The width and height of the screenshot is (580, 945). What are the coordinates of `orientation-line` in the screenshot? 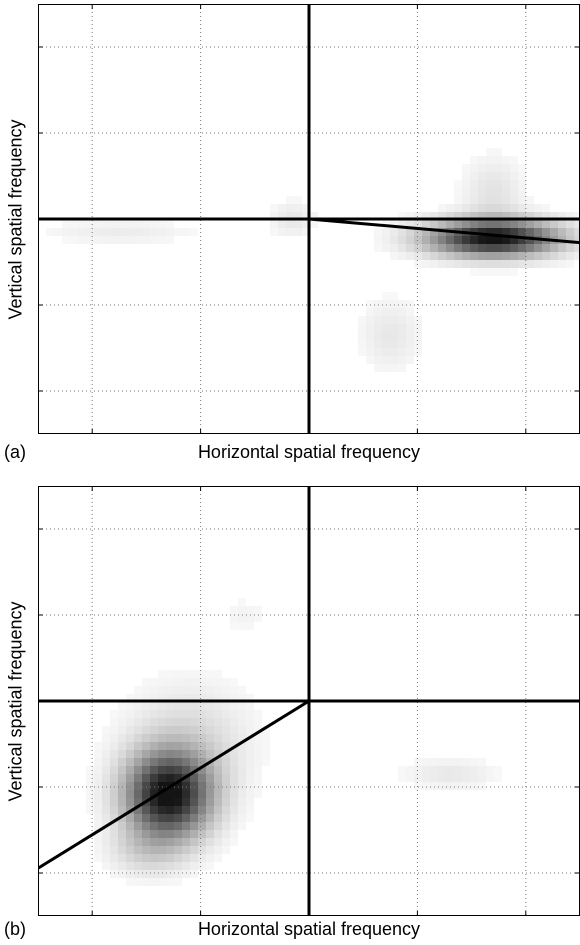 It's located at (444, 231).